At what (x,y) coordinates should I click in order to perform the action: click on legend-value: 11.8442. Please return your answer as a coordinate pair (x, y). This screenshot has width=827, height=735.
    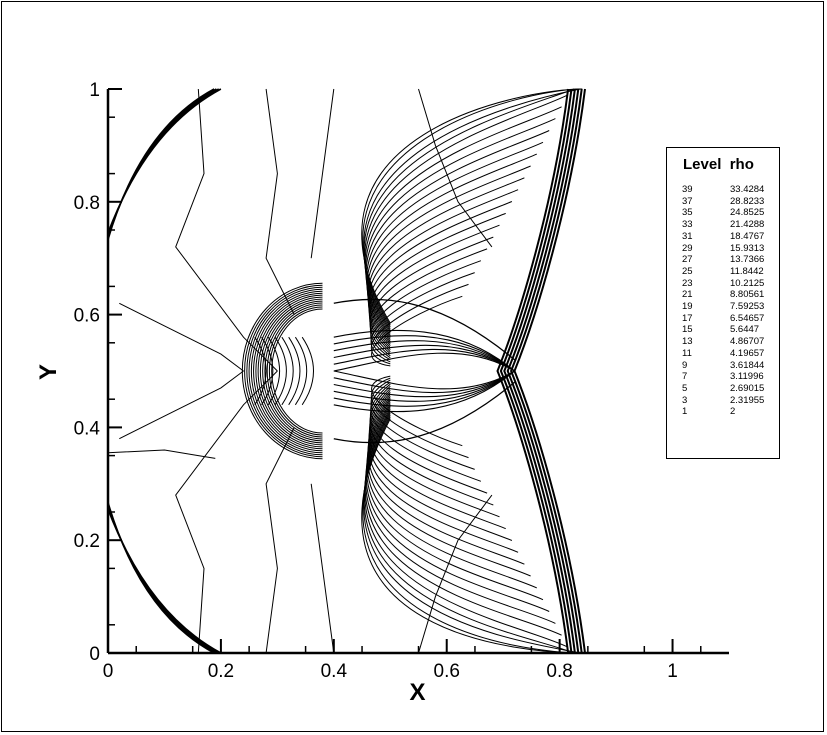
    Looking at the image, I should click on (747, 271).